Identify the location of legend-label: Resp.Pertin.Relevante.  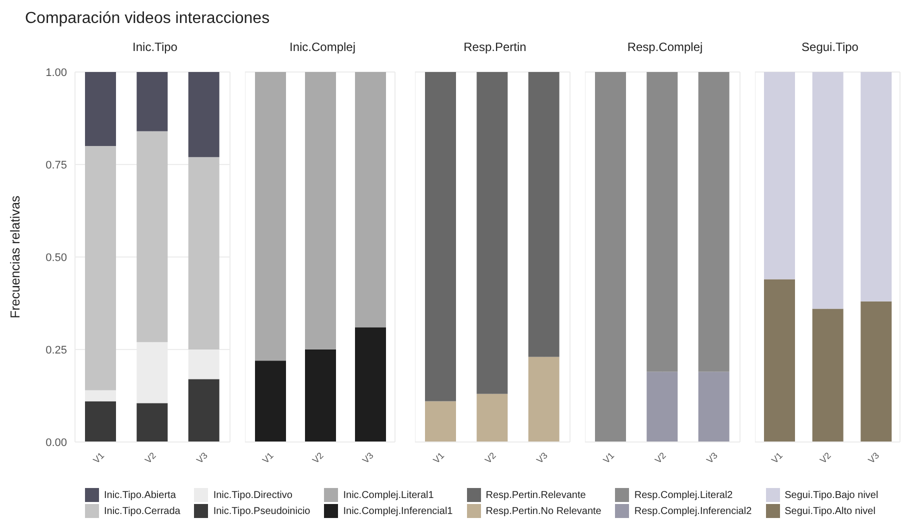
(536, 495).